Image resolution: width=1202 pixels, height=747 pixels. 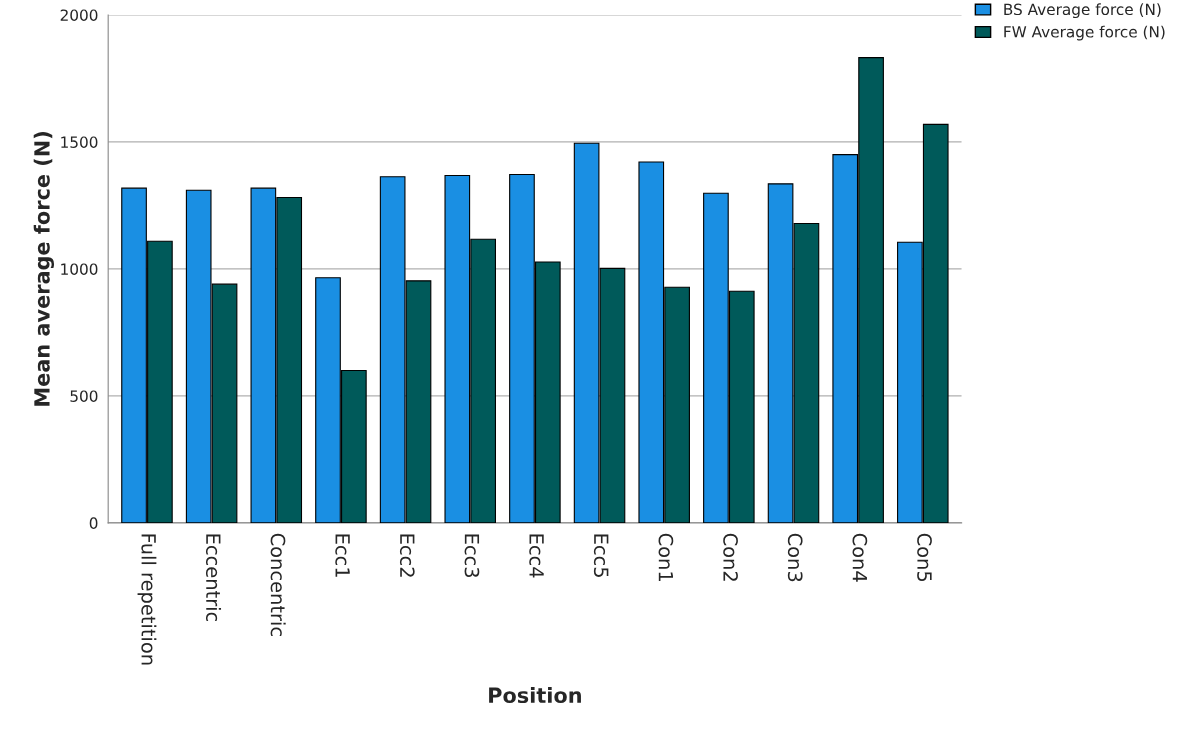 What do you see at coordinates (44, 269) in the screenshot?
I see `y-axis-title: Mean average force (N)` at bounding box center [44, 269].